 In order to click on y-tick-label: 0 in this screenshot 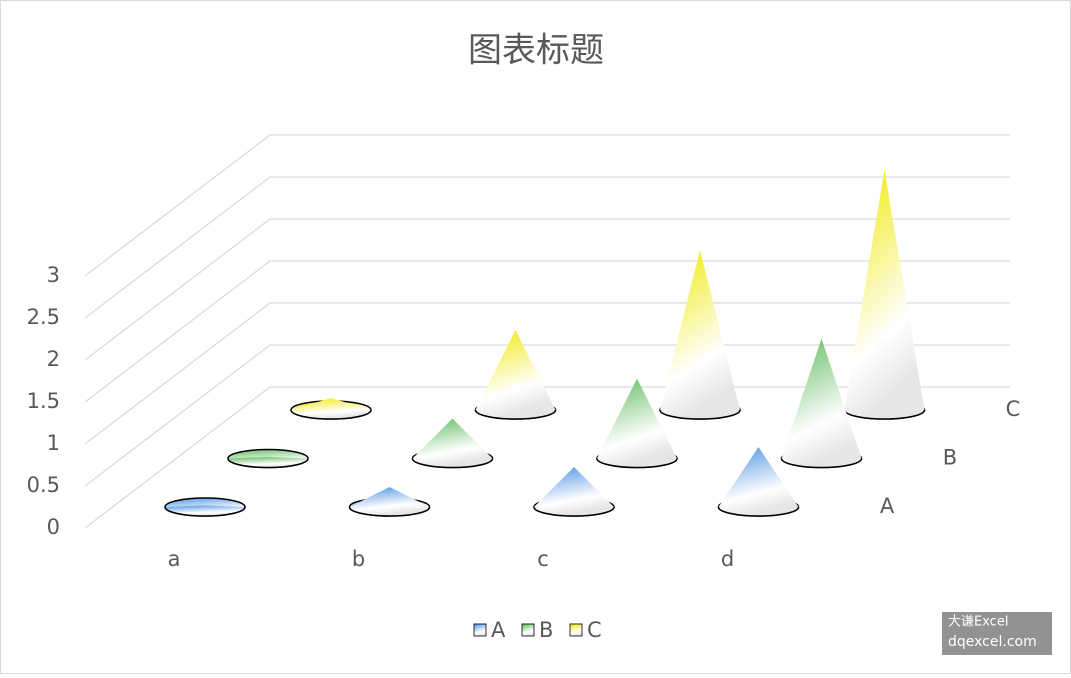, I will do `click(53, 527)`.